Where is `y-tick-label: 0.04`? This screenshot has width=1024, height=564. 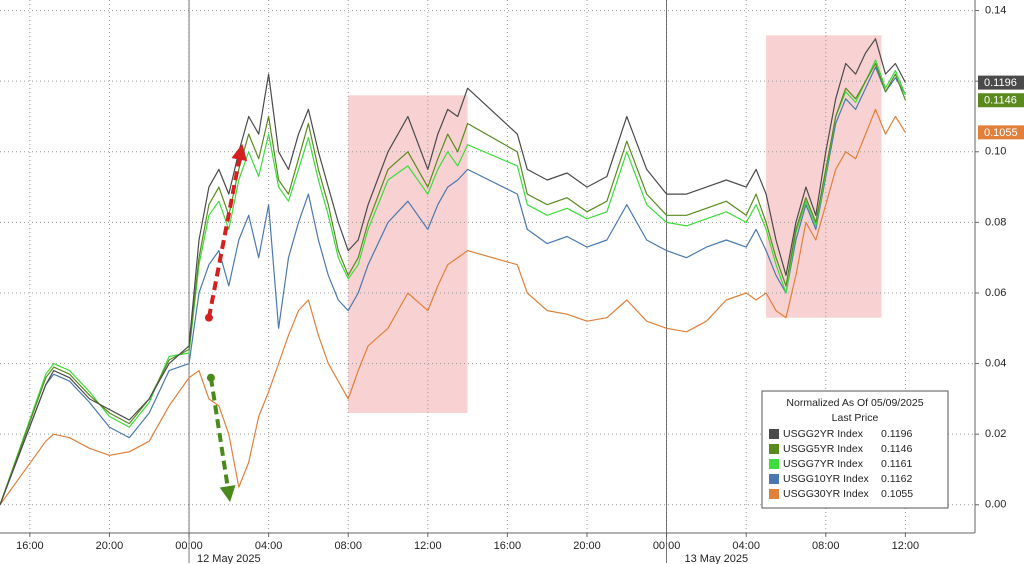 y-tick-label: 0.04 is located at coordinates (995, 363).